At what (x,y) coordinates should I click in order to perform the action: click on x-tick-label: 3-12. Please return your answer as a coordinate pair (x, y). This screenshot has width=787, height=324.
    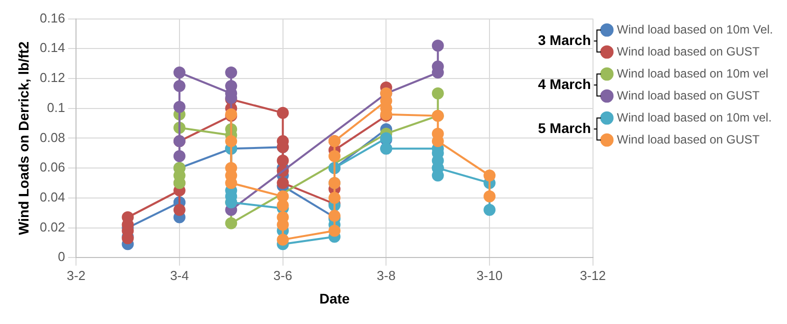
    Looking at the image, I should click on (593, 275).